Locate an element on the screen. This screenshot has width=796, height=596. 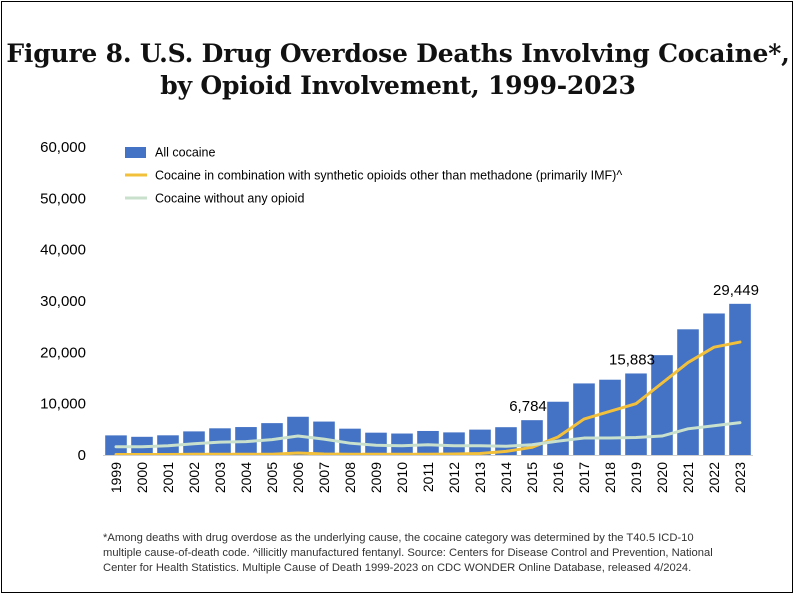
x-tick-label: 2022 is located at coordinates (714, 477).